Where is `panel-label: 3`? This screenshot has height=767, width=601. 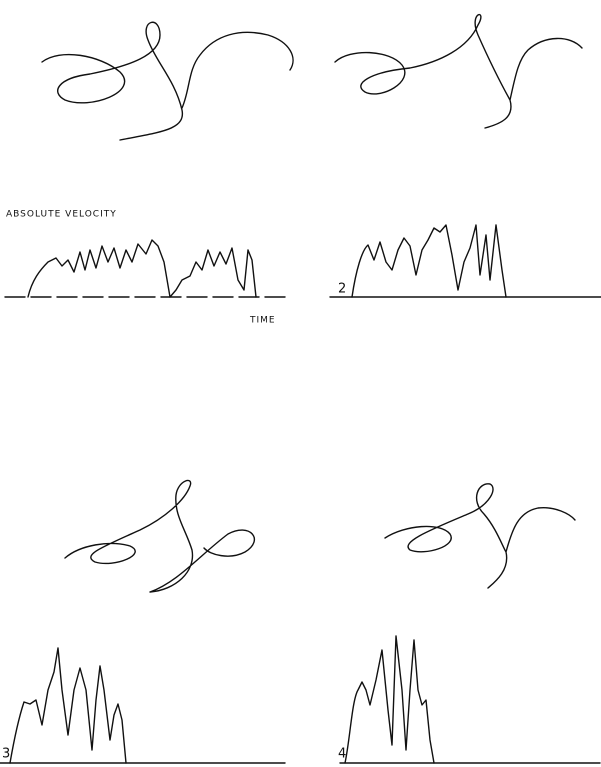 panel-label: 3 is located at coordinates (6, 754).